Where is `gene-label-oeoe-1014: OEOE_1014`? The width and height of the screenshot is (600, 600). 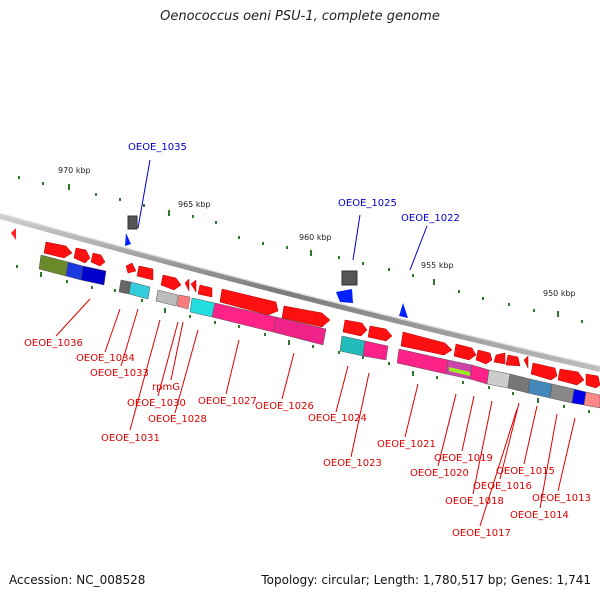 gene-label-oeoe-1014: OEOE_1014 is located at coordinates (539, 515).